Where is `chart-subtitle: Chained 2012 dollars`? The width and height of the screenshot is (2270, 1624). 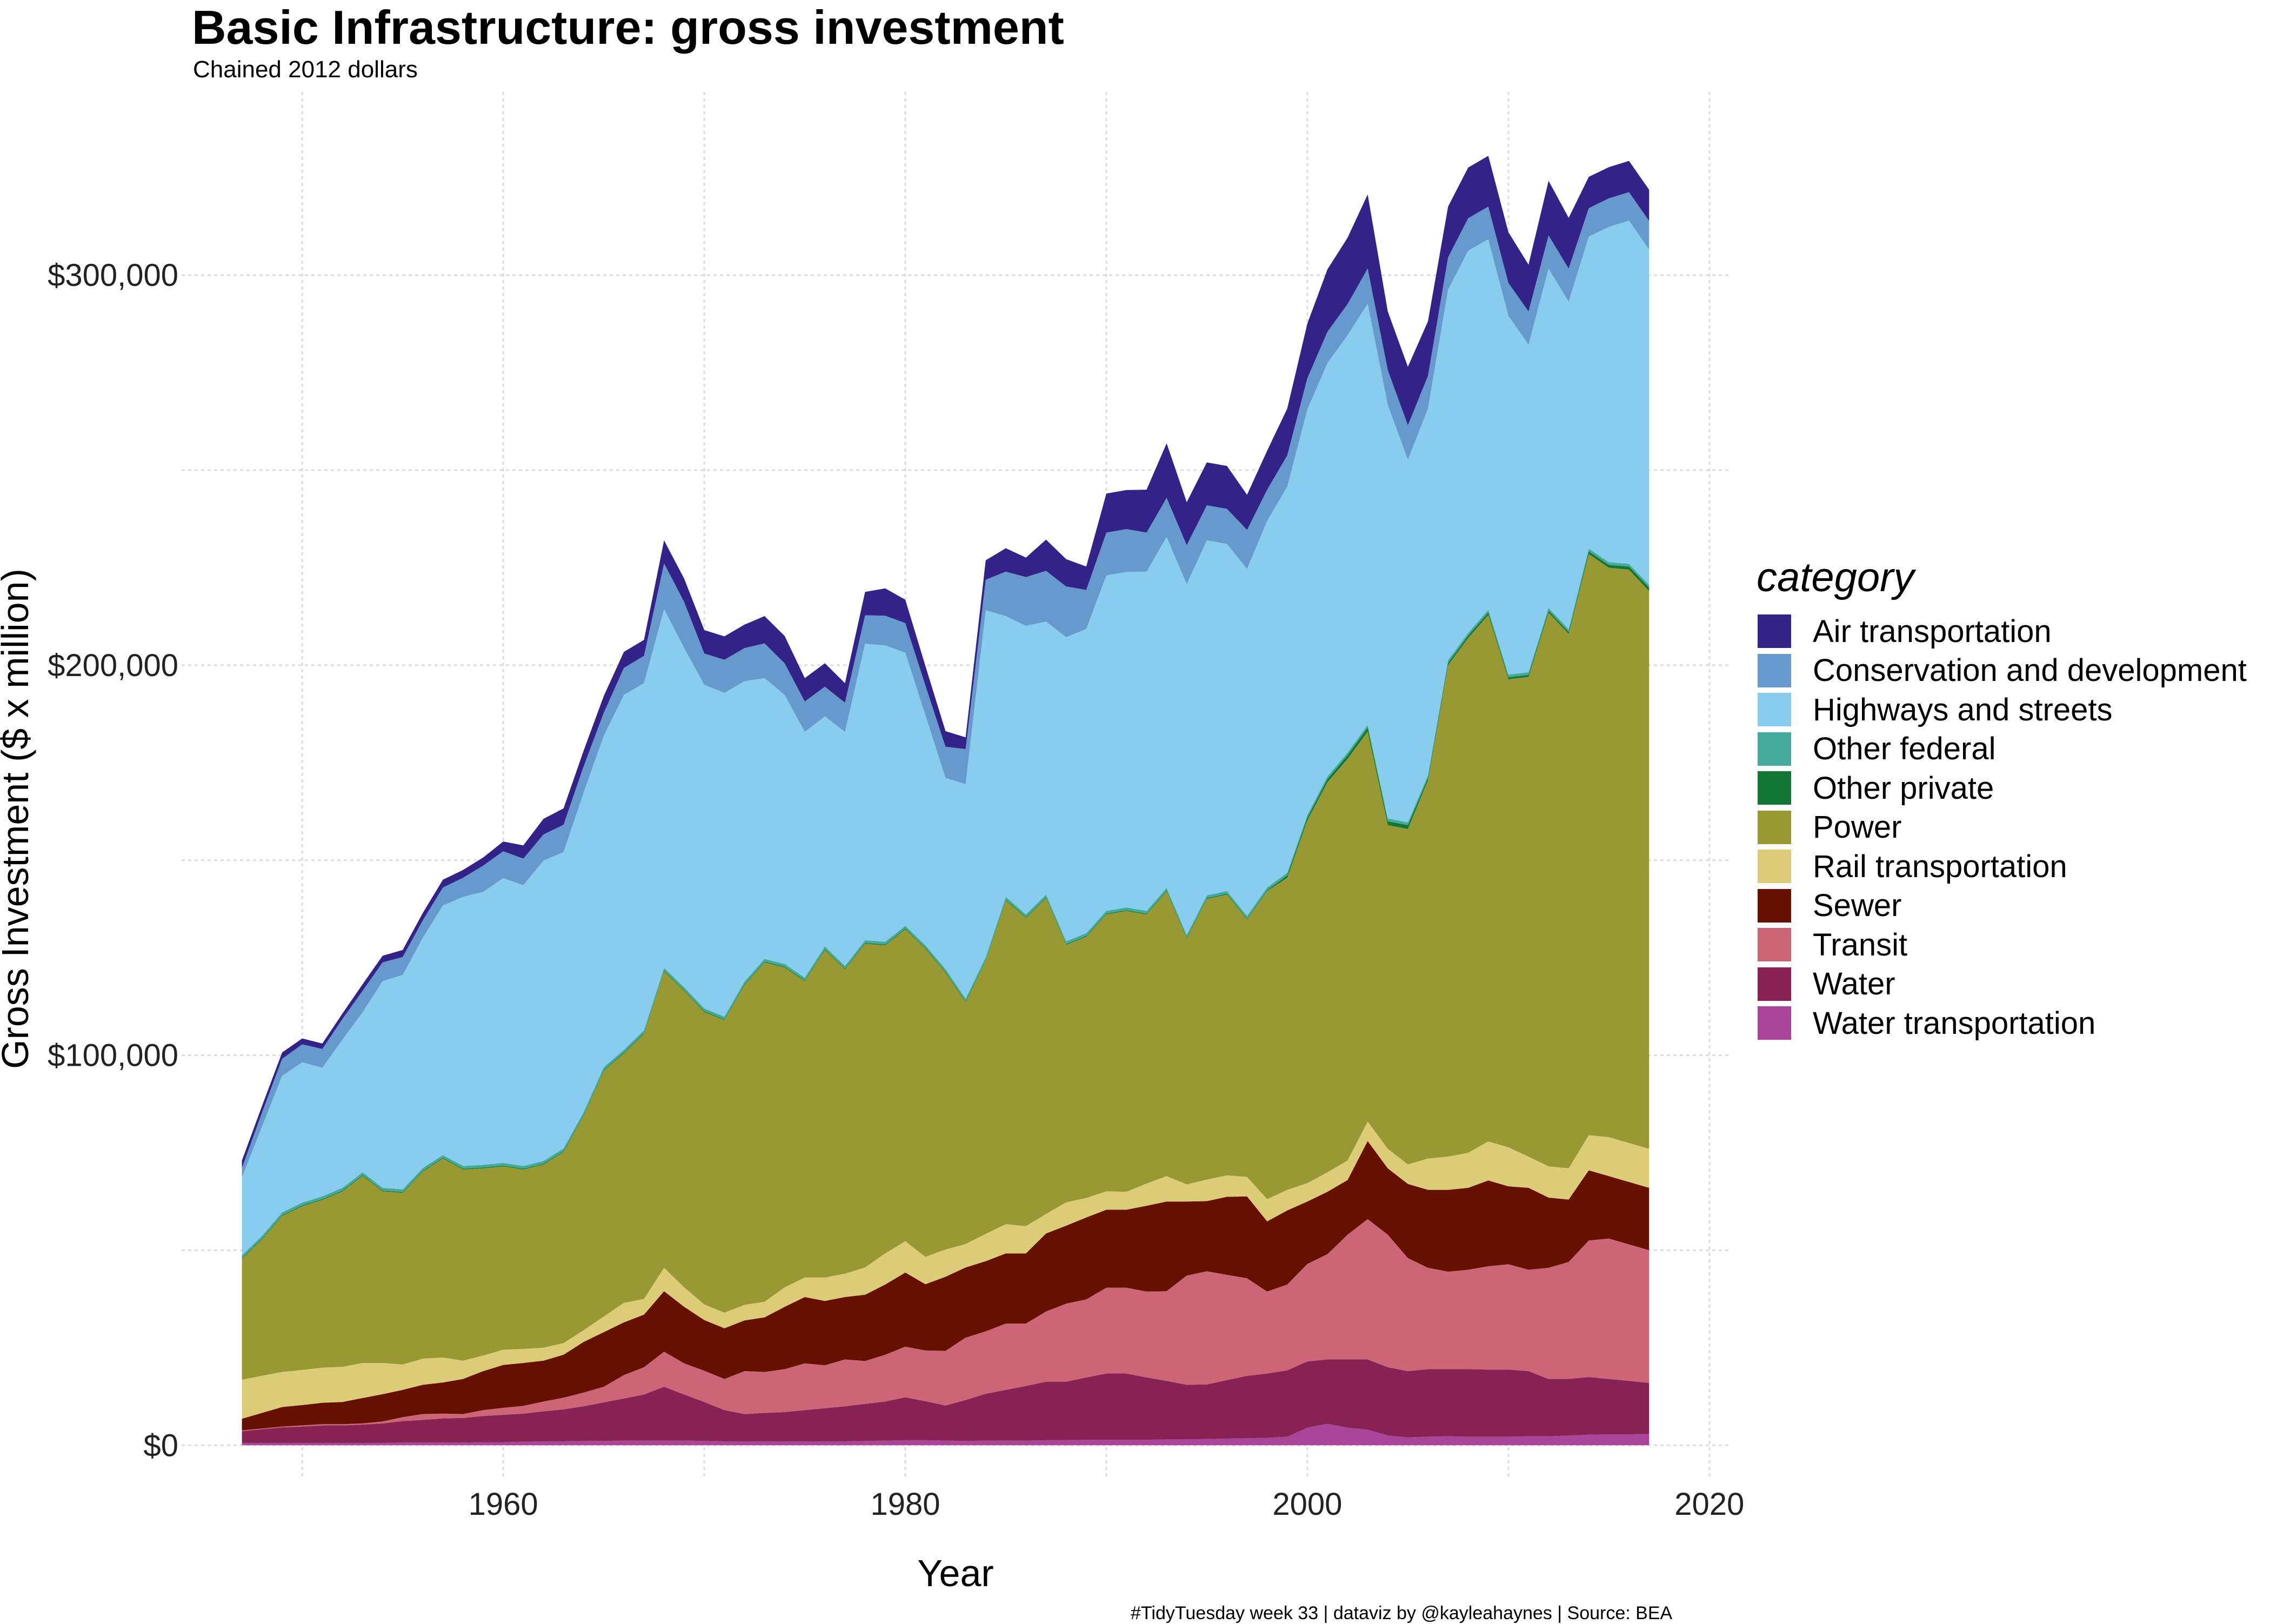
chart-subtitle: Chained 2012 dollars is located at coordinates (305, 69).